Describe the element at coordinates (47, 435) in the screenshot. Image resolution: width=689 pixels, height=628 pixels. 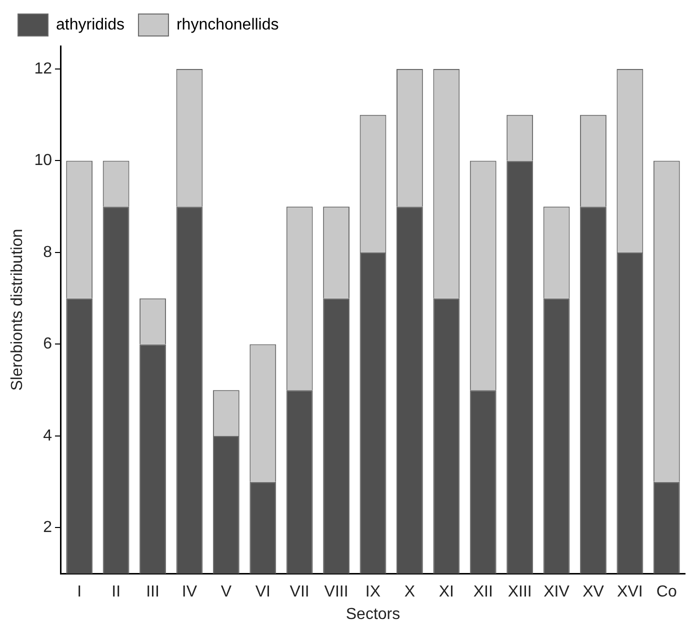
I see `y-tick-label: 4` at that location.